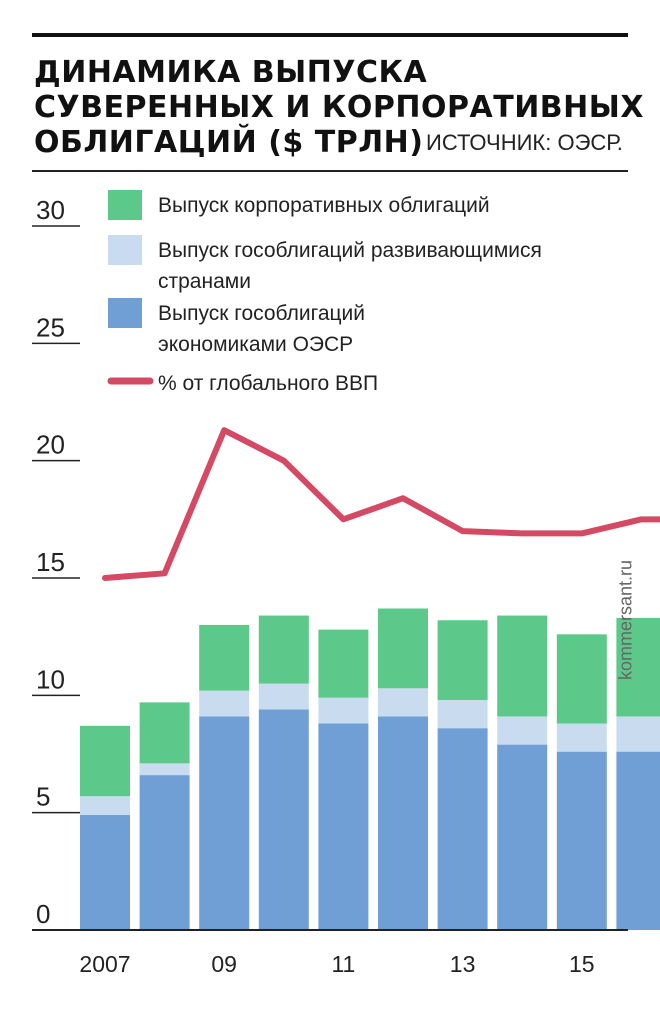  Describe the element at coordinates (255, 344) in the screenshot. I see `legend-label-2-1: экономиками ОЭСР` at that location.